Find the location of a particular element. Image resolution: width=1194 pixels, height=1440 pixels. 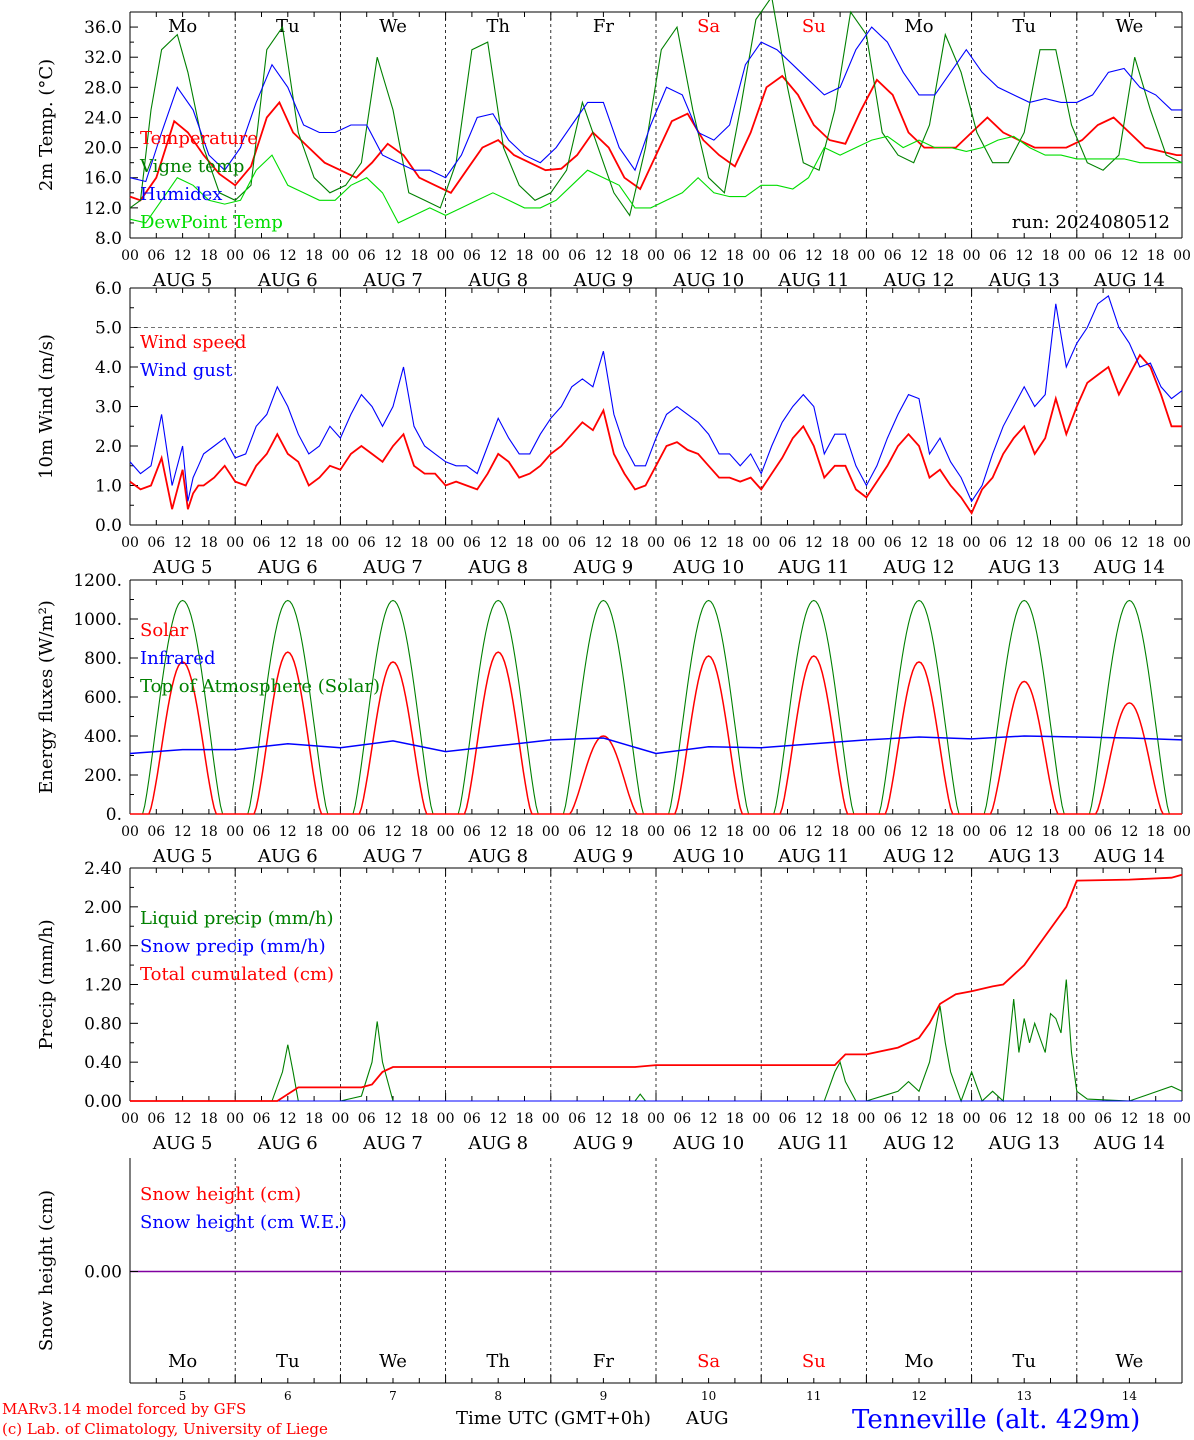

y-tick-label: 1.20 is located at coordinates (103, 986).